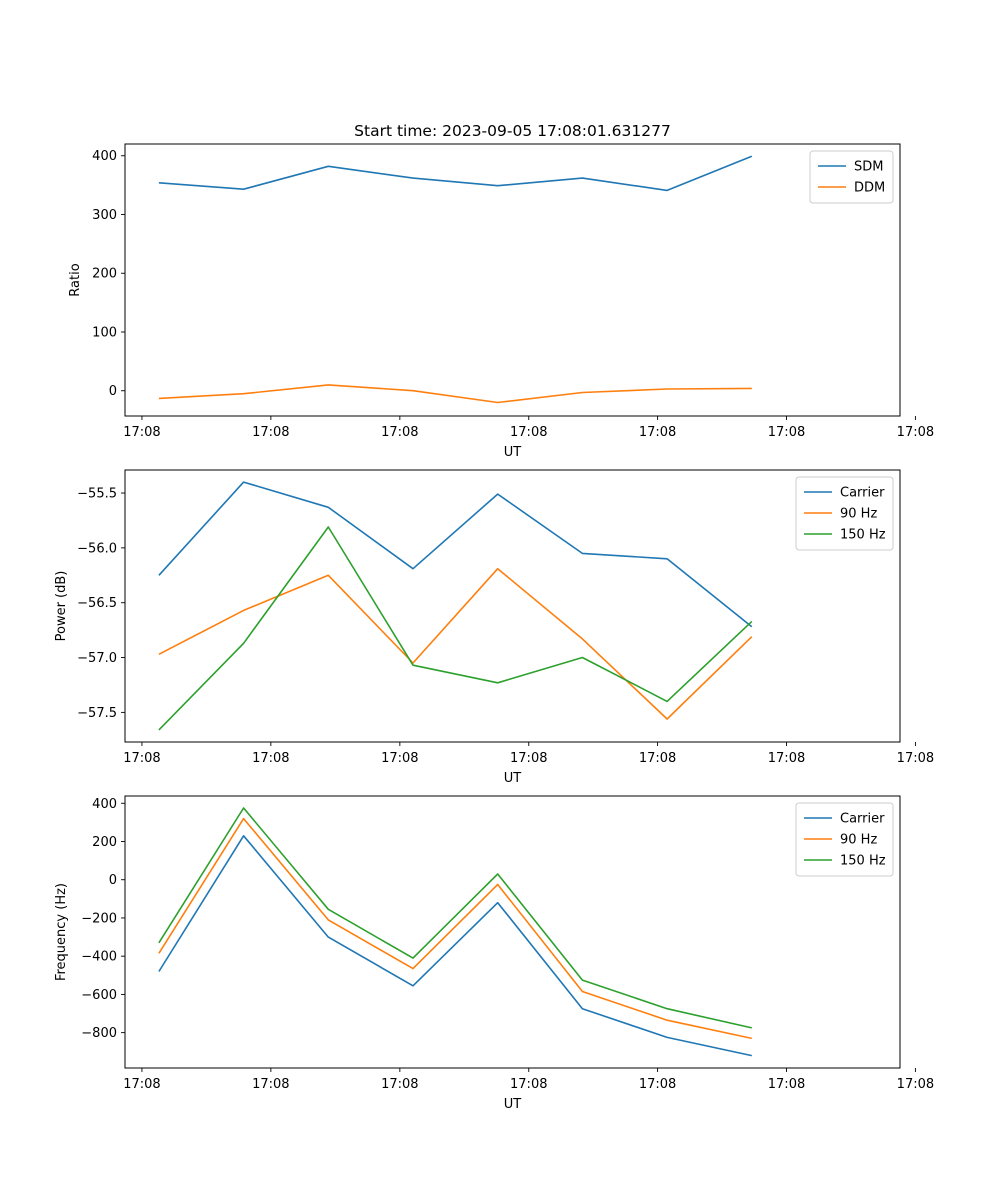 The width and height of the screenshot is (1000, 1200). I want to click on chart-title: Start time: 2023-09-05 17:08:01.631277, so click(512, 131).